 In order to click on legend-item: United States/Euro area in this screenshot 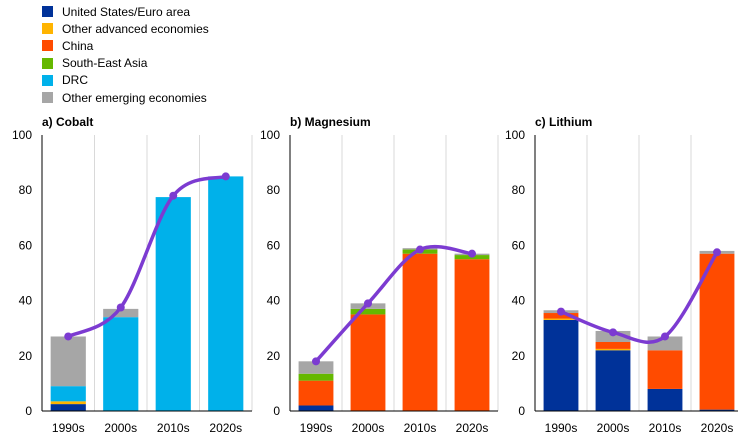, I will do `click(125, 11)`.